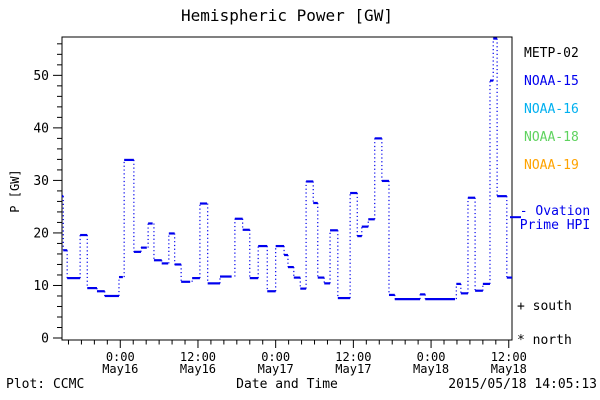 The image size is (600, 400). Describe the element at coordinates (522, 384) in the screenshot. I see `plot-timestamp: 2015/05/18 14:05:13` at that location.